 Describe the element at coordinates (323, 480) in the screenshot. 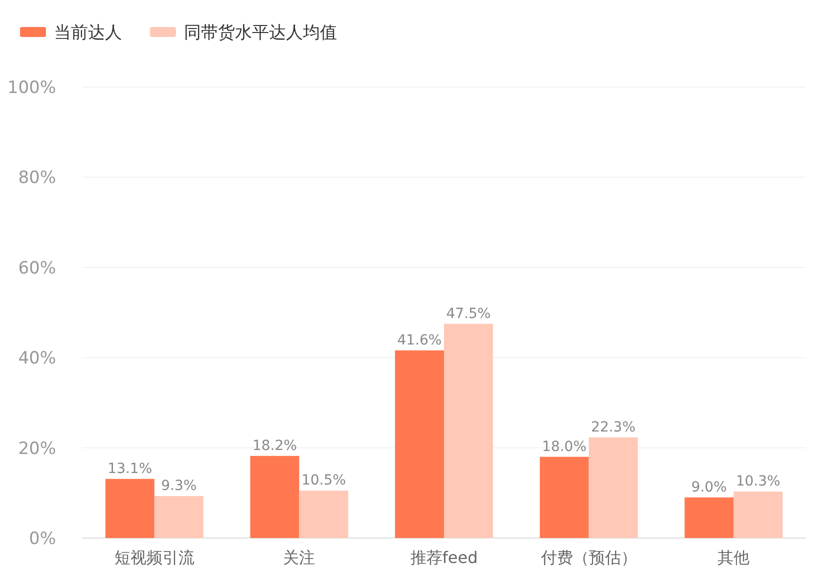

I see `data-label: 10.5%` at that location.